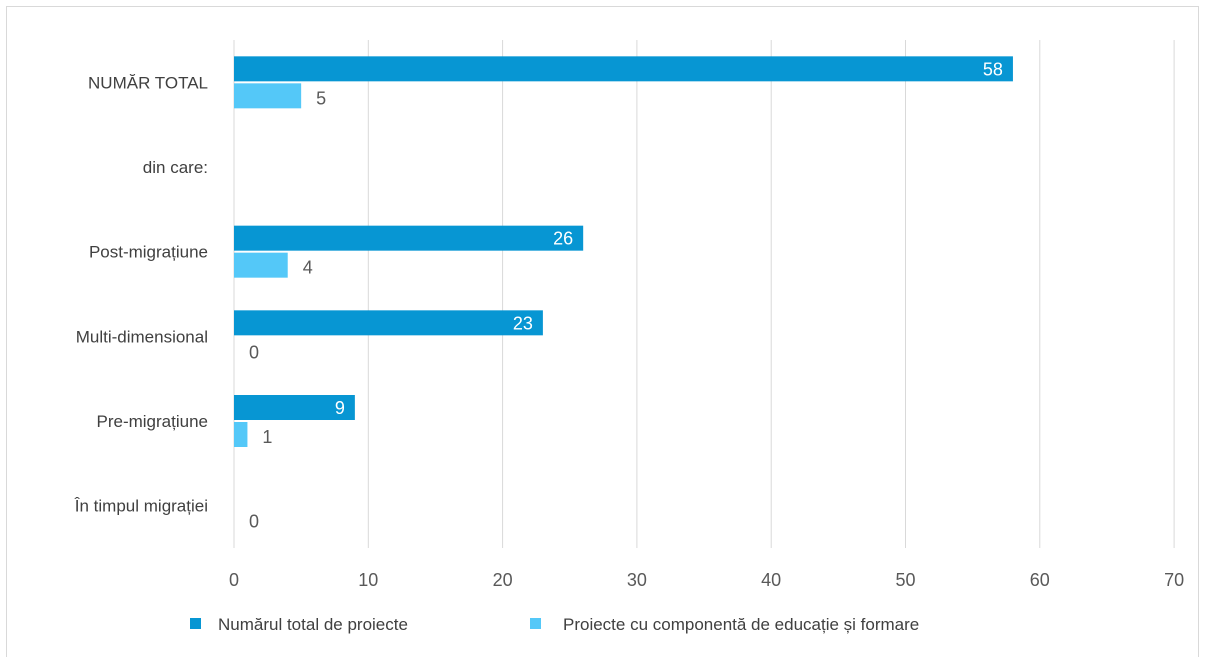  What do you see at coordinates (563, 239) in the screenshot?
I see `data-label: 26` at bounding box center [563, 239].